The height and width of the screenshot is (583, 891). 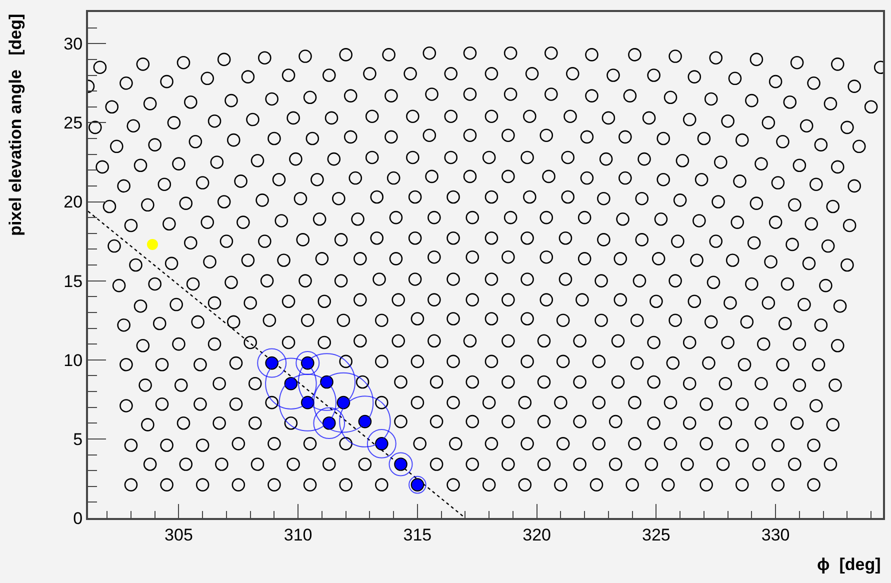 What do you see at coordinates (73, 202) in the screenshot?
I see `y-tick-label: 20` at bounding box center [73, 202].